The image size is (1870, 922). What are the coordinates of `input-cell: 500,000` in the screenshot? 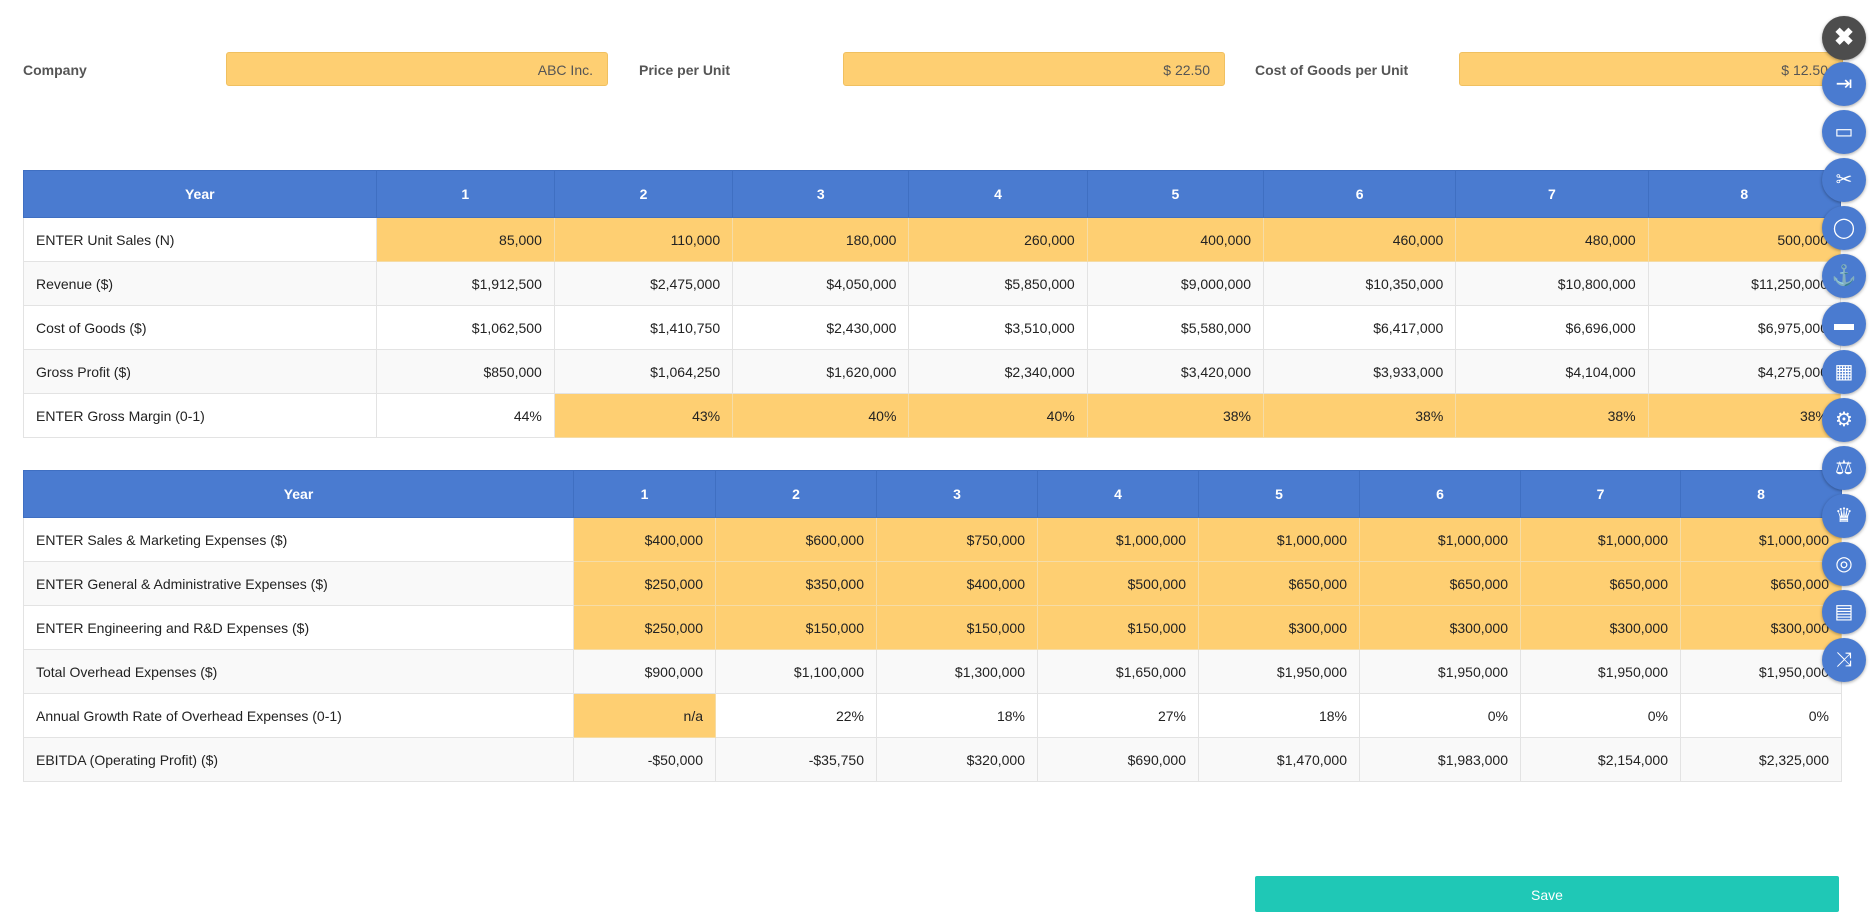 It's located at (1744, 239).